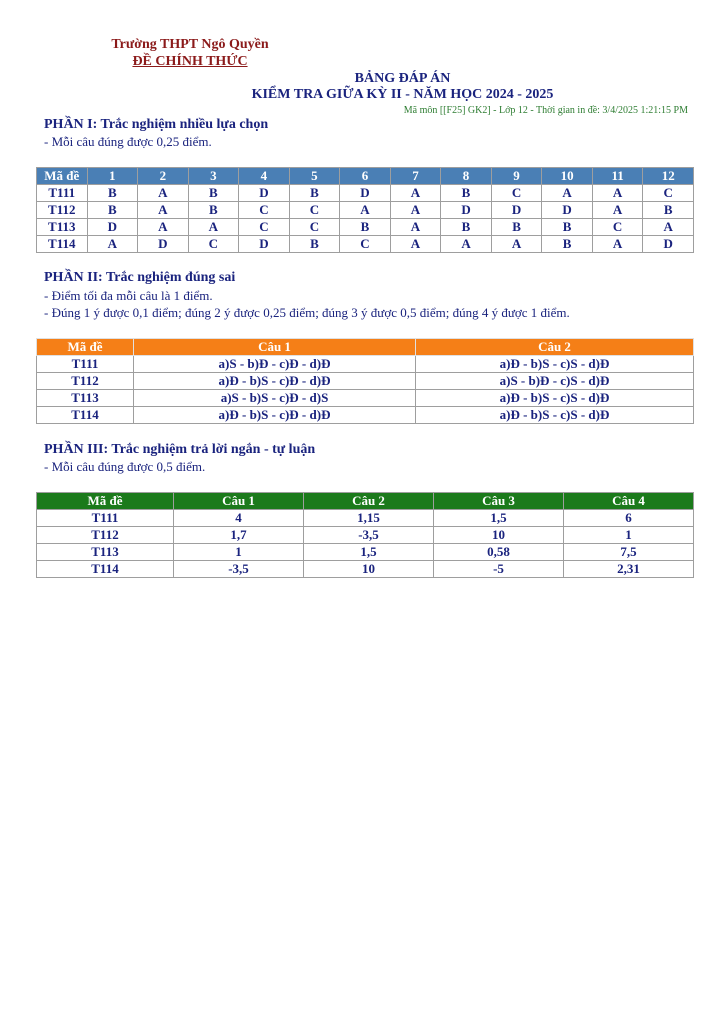  I want to click on column-header: 2, so click(163, 176).